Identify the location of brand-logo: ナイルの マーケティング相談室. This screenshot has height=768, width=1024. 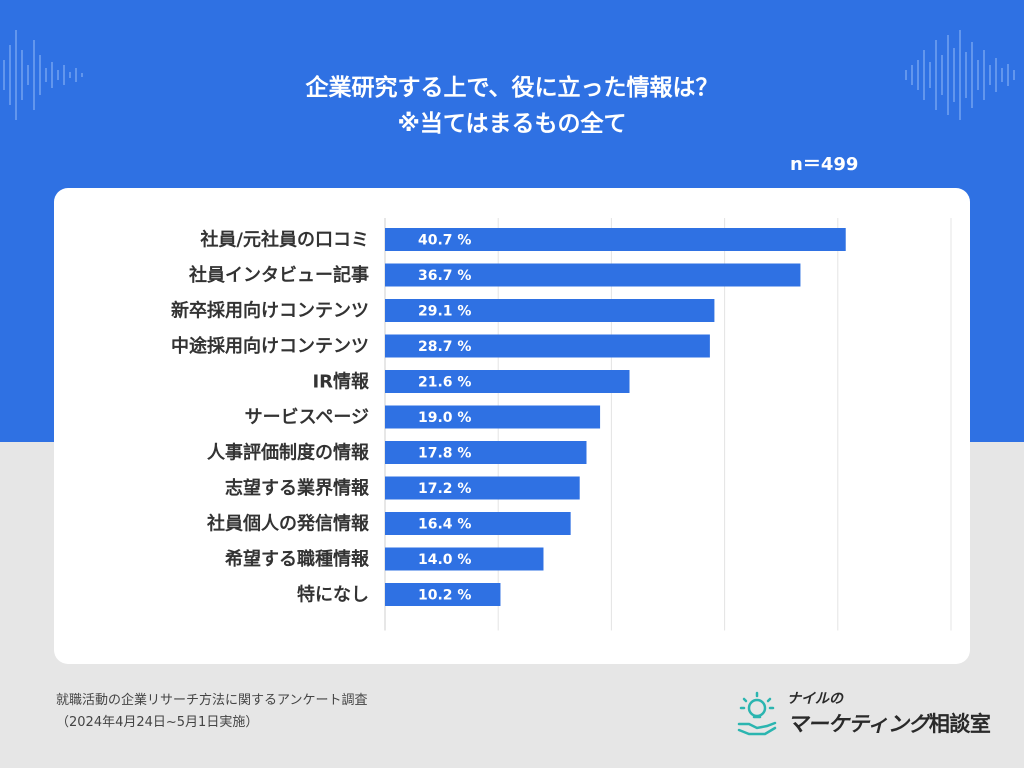
(870, 718).